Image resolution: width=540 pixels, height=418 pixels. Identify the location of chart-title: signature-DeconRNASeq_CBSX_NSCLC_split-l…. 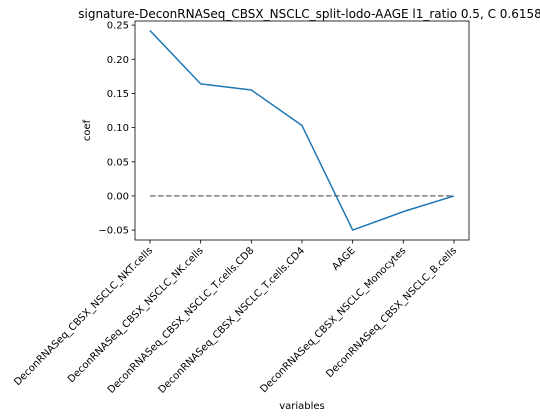
(309, 14).